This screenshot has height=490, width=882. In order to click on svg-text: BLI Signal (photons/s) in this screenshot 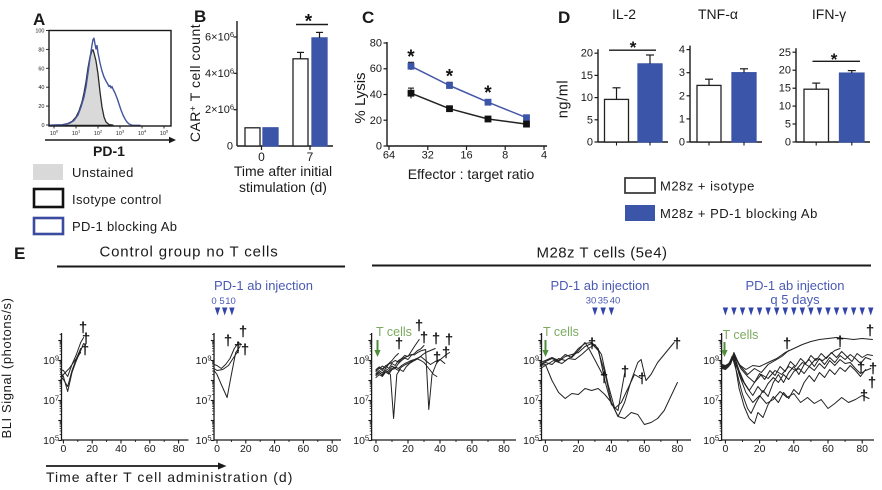, I will do `click(7, 367)`.